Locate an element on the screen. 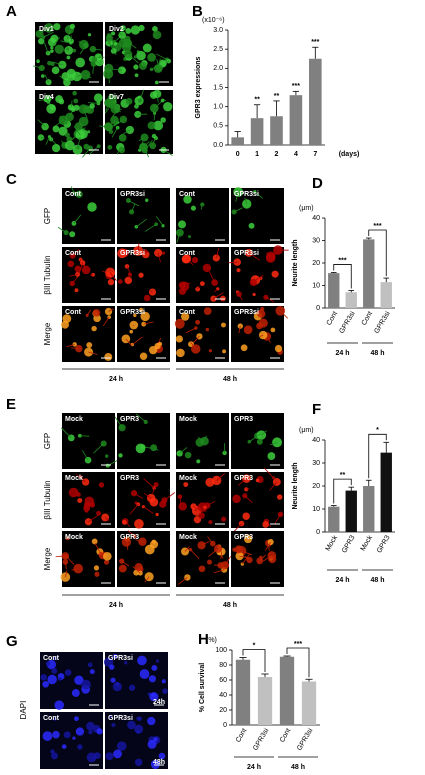  image-label: Cont is located at coordinates (73, 194).